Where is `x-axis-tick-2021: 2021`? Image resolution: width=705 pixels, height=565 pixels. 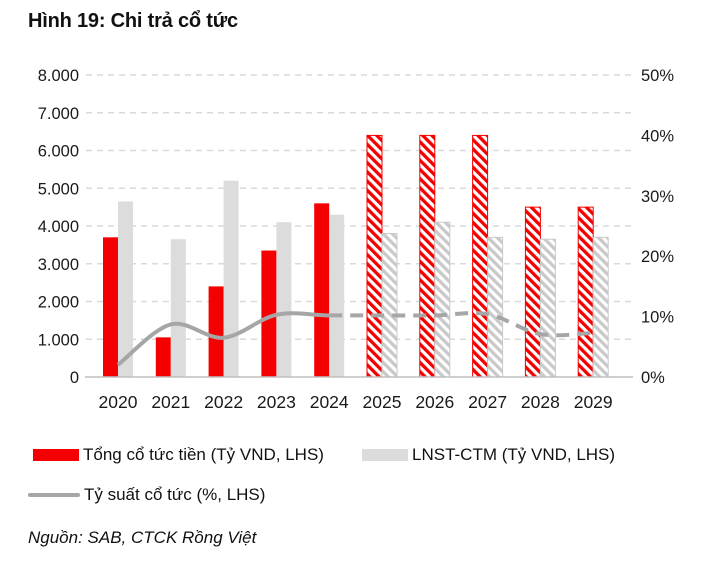 x-axis-tick-2021: 2021 is located at coordinates (170, 402).